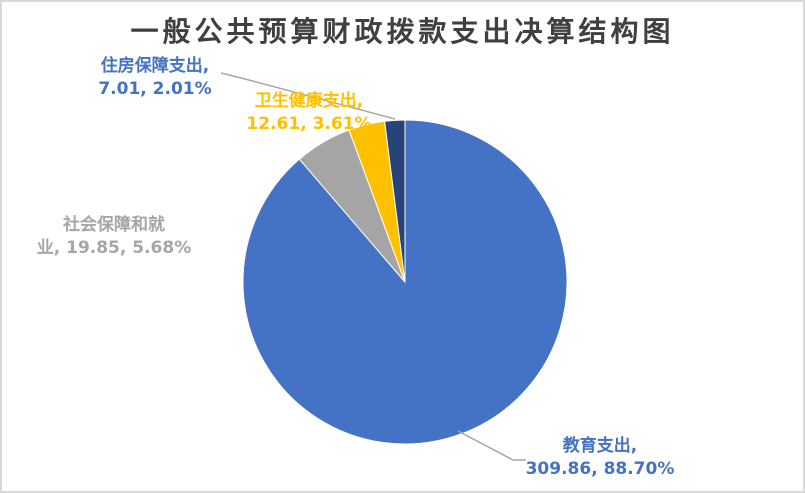 The image size is (805, 493). I want to click on data-label-housing: 住房保障支出, 7.01, 2.01%, so click(155, 78).